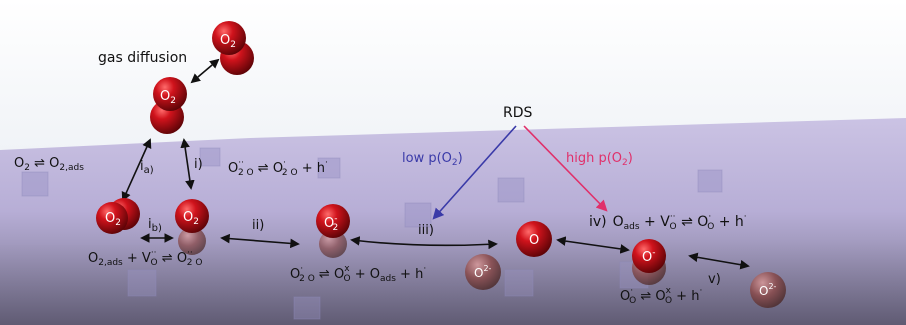  I want to click on eq-step-iv: iv) Oads + V·· O ⇌ O· O + h·, so click(668, 222).